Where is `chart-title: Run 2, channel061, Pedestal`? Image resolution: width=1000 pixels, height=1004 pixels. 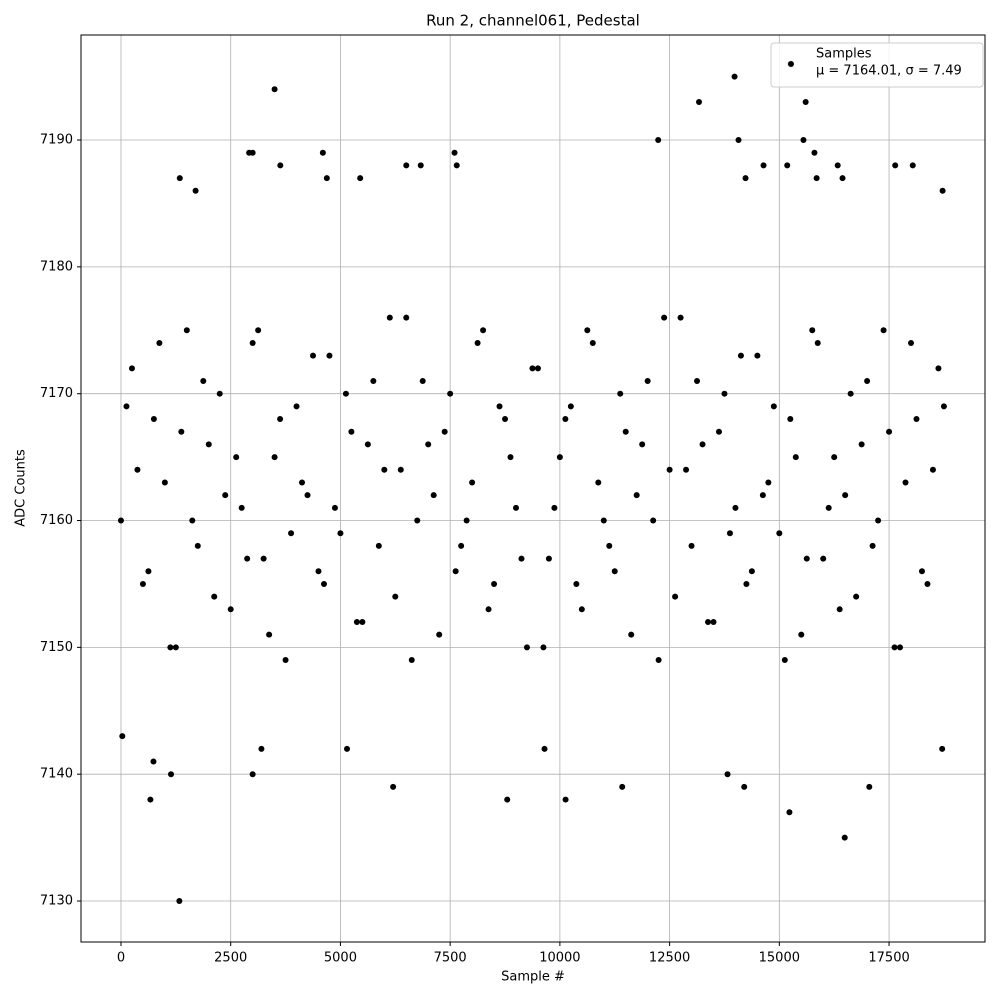
chart-title: Run 2, channel061, Pedestal is located at coordinates (533, 21).